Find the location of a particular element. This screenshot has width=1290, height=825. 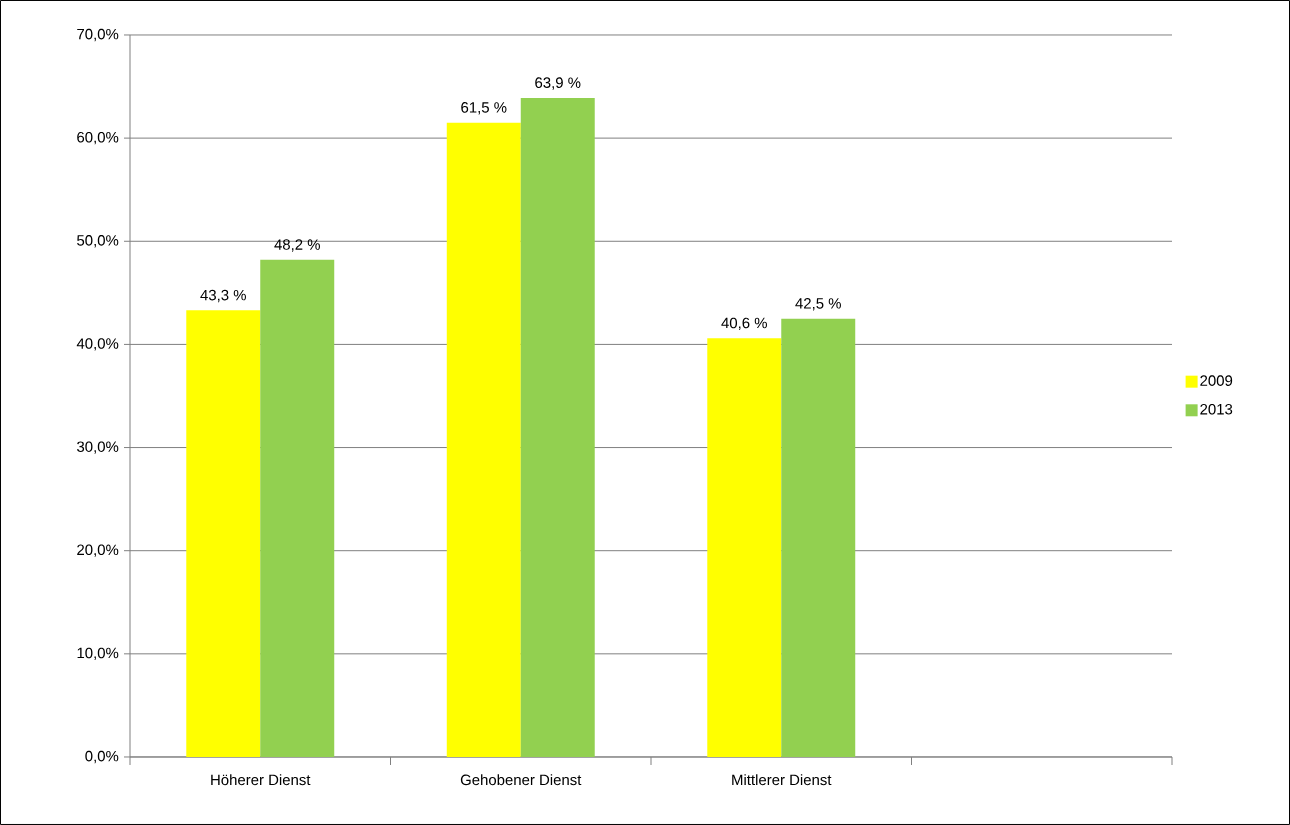

y-tick-label: 70,0% is located at coordinates (98, 35).